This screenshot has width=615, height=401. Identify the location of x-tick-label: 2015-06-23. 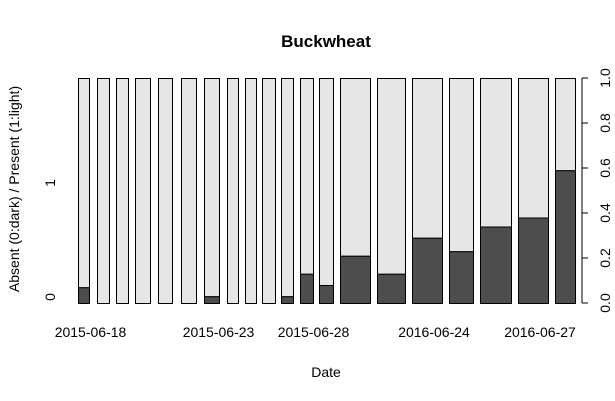
(219, 332).